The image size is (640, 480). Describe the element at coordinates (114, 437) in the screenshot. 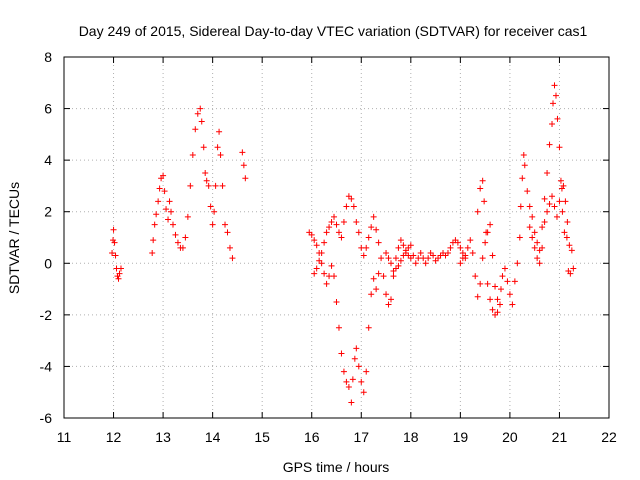

I see `x-tick-label: 12` at that location.